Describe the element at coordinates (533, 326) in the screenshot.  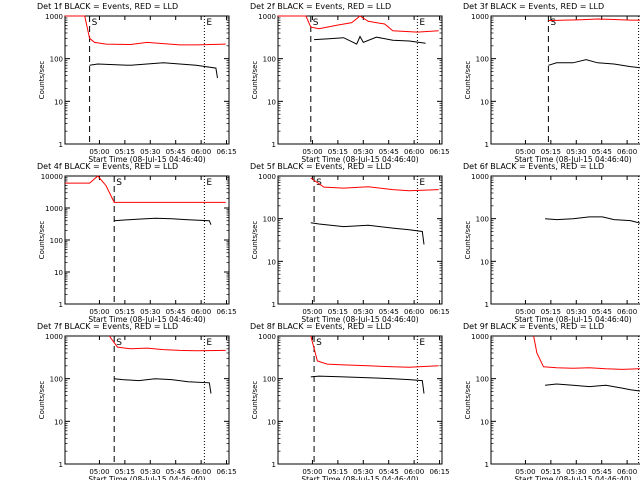
I see `chart-title: Det 9f BLACK = Events, RED = LLD` at that location.